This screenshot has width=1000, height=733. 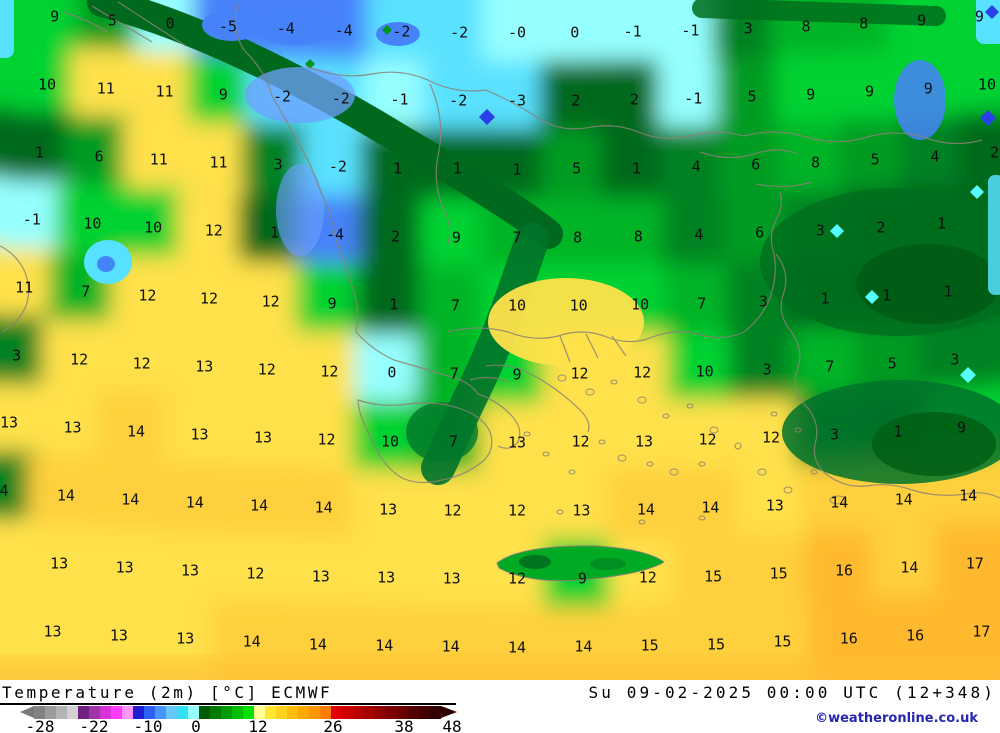 I want to click on crete-island, so click(x=580, y=563).